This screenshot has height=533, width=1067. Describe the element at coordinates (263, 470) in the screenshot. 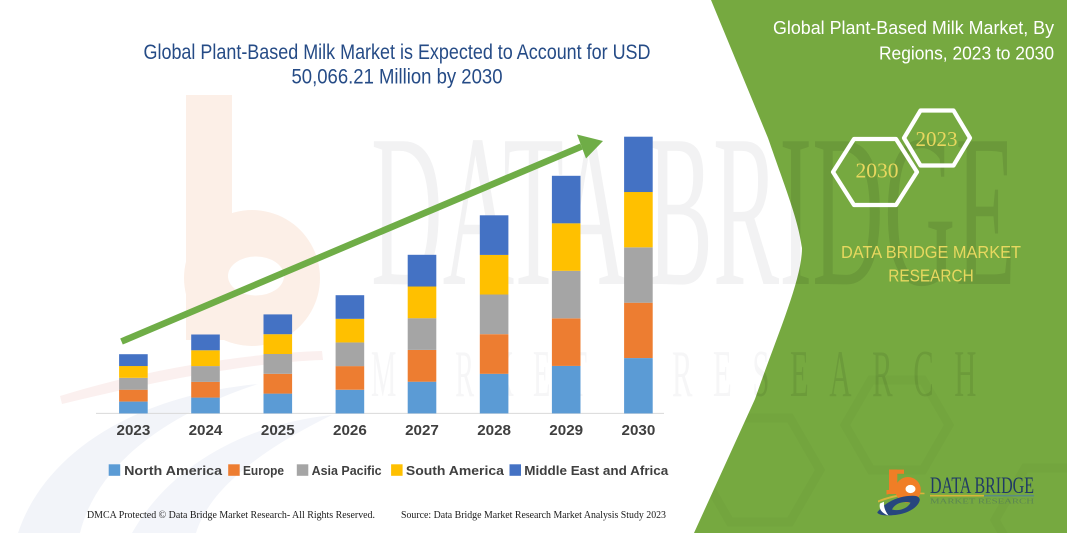

I see `svg-text: Europe` at that location.